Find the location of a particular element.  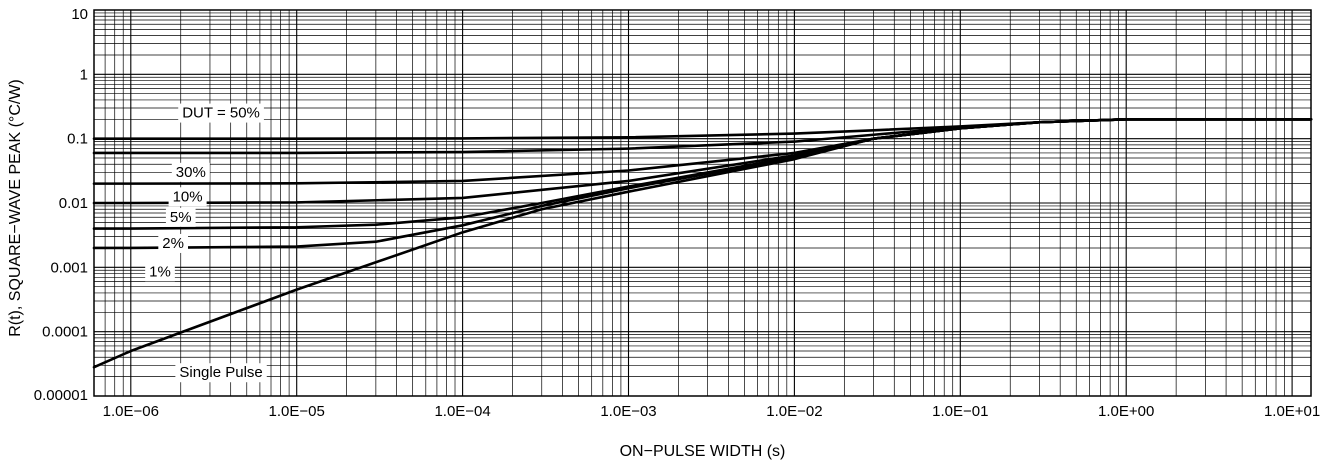

curve-label-text: 5% is located at coordinates (181, 217).